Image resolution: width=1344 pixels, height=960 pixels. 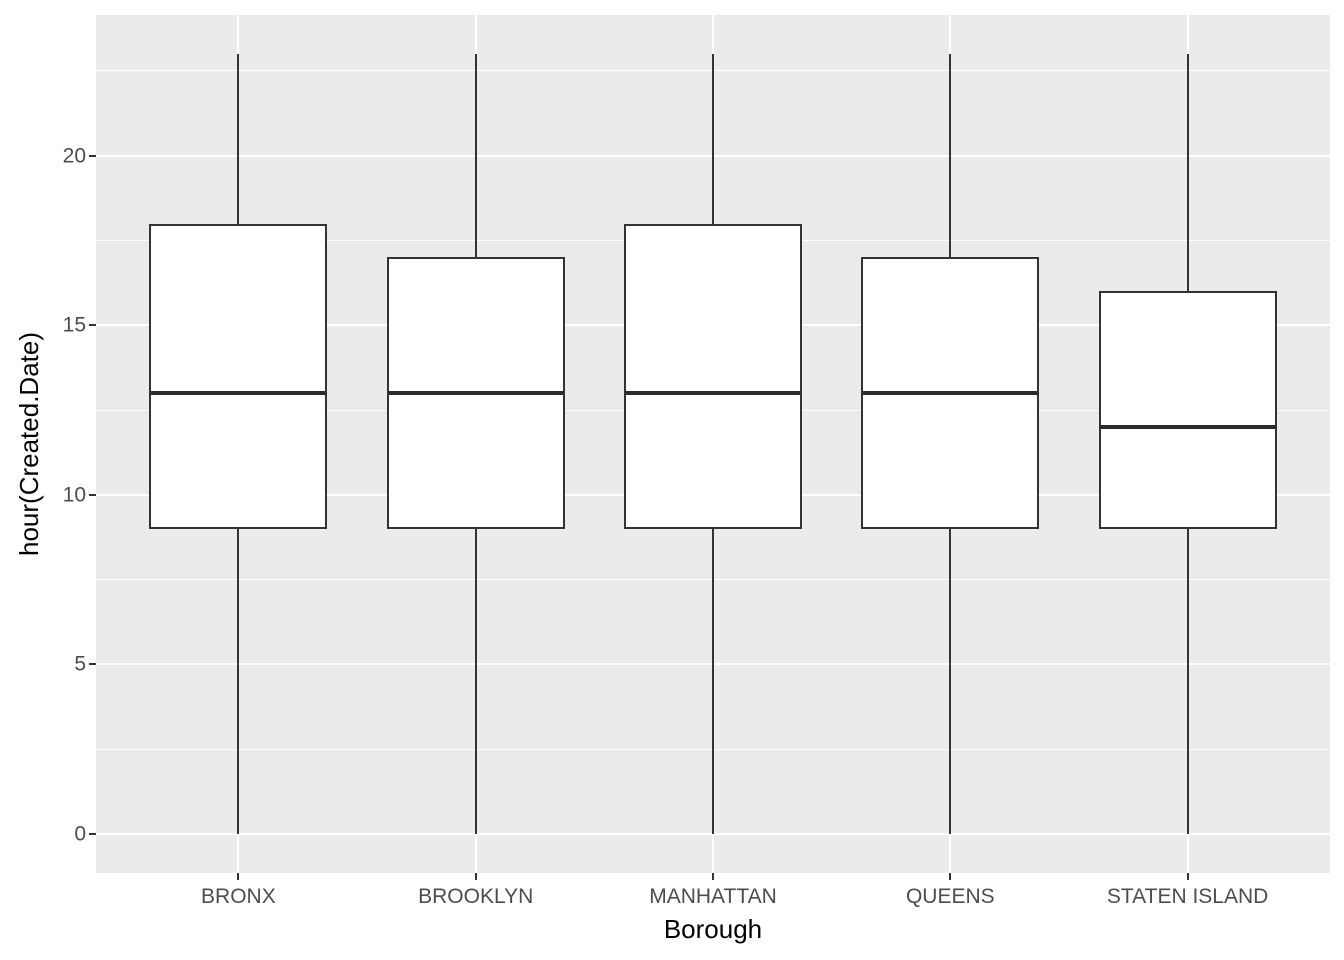 What do you see at coordinates (713, 929) in the screenshot?
I see `x-axis-title: Borough` at bounding box center [713, 929].